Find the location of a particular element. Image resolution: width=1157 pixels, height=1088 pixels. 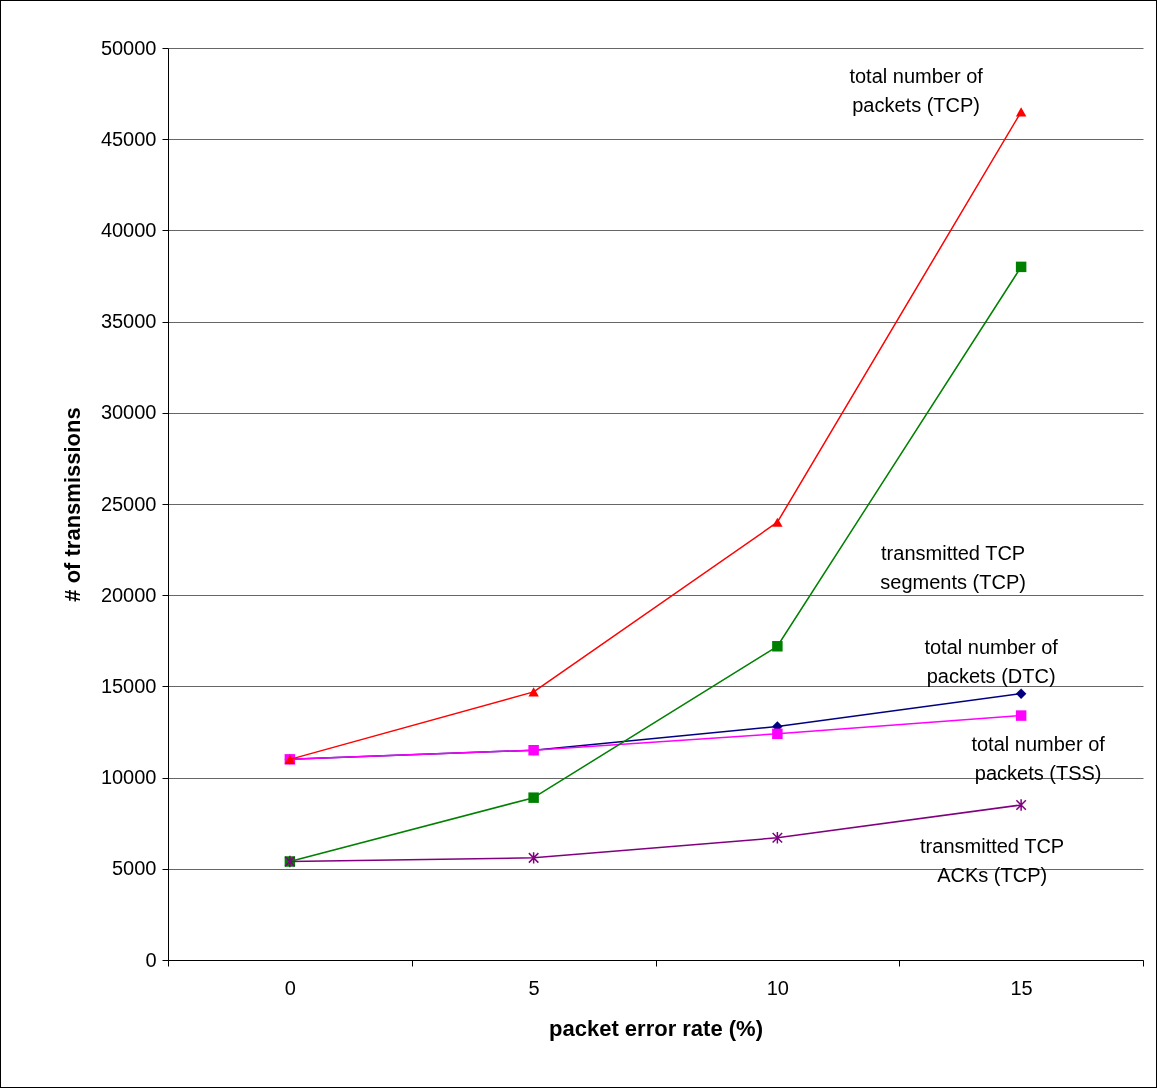

y-tick-label: 20000 is located at coordinates (128, 594).